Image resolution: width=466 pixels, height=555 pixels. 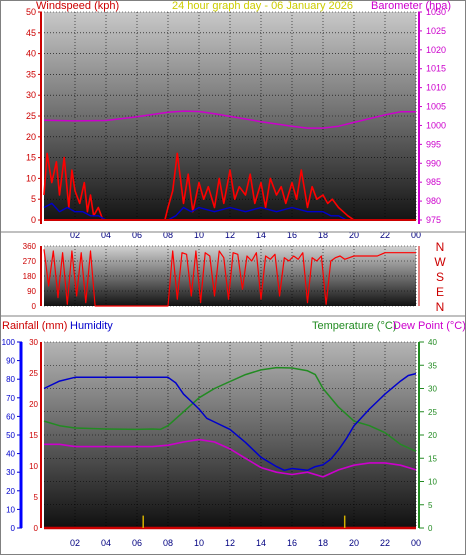 What do you see at coordinates (432, 412) in the screenshot?
I see `temp-y-tick-label: 25` at bounding box center [432, 412].